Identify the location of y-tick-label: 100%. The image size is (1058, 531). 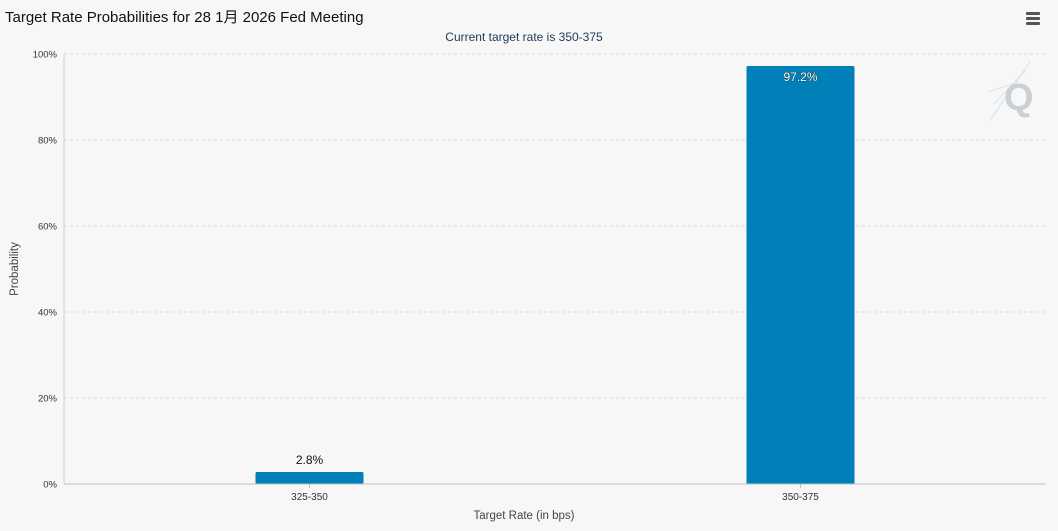
(45, 55).